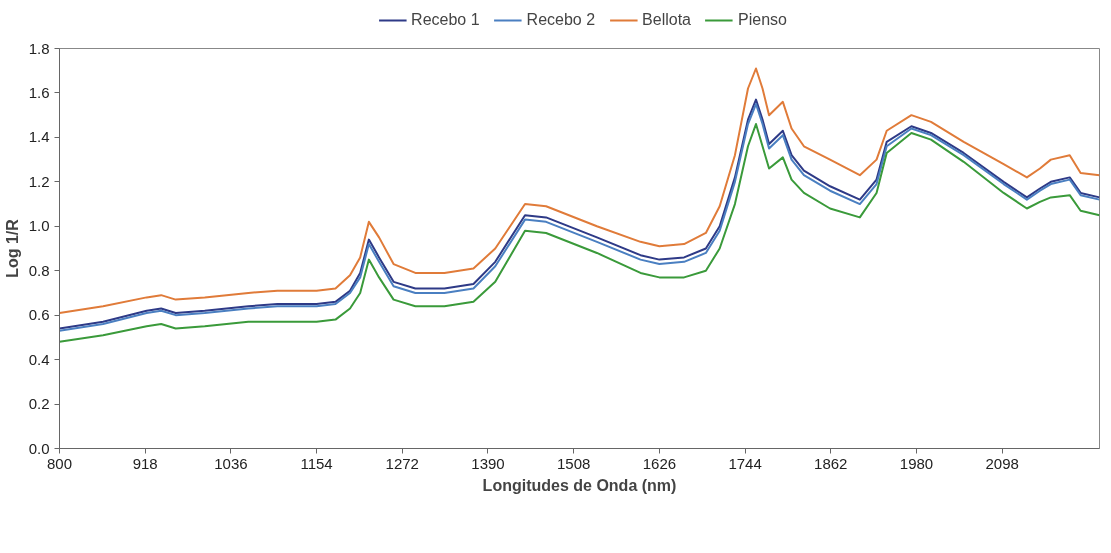 The image size is (1111, 553). Describe the element at coordinates (39, 181) in the screenshot. I see `y-tick-label: 1.2` at that location.